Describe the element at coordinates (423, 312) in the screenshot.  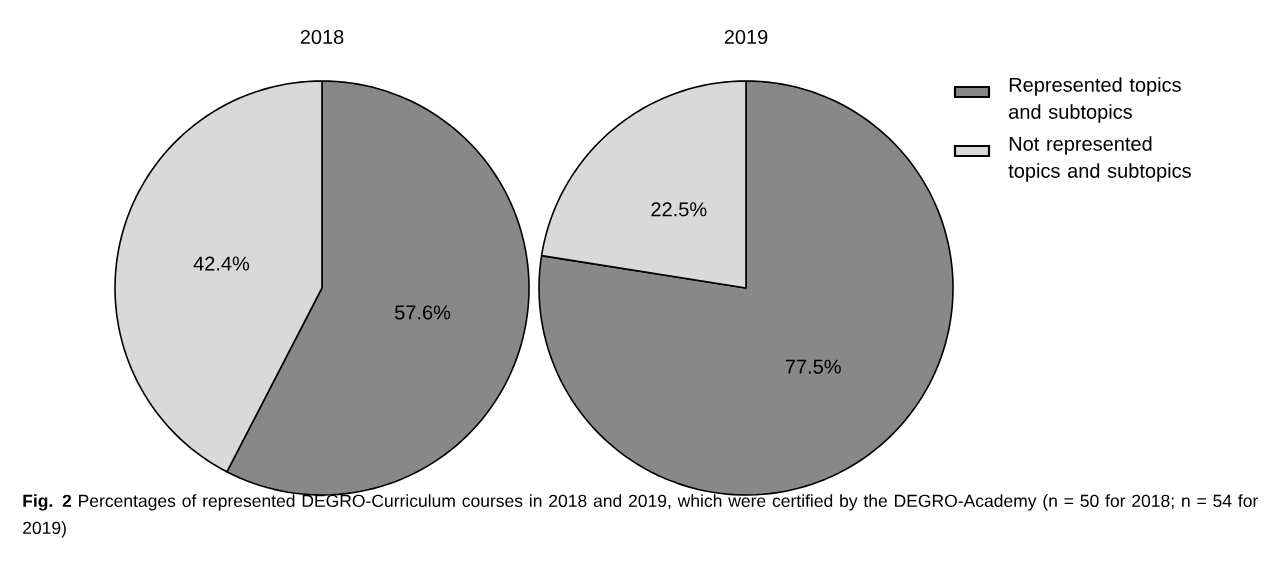
I see `data-label: 57.6%` at that location.